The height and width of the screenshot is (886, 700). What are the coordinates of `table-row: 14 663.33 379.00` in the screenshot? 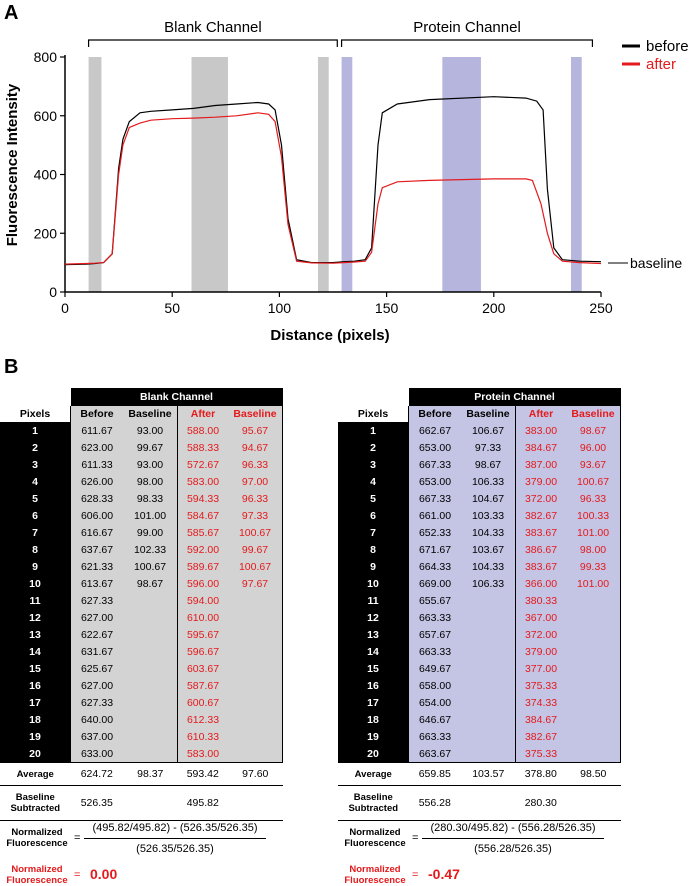 It's located at (479, 651).